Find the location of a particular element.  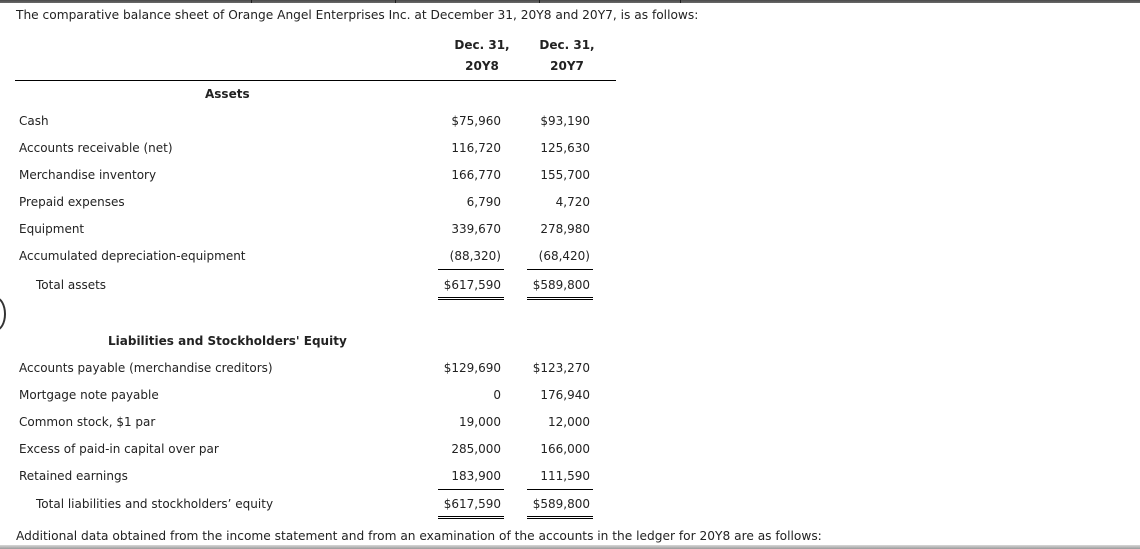

row-label: Equipment is located at coordinates (52, 229).